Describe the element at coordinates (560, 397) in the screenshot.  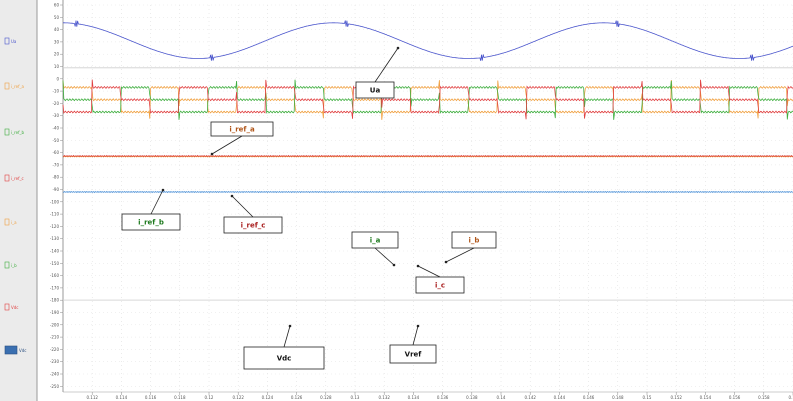
I see `x-tick-label: 0.144` at that location.